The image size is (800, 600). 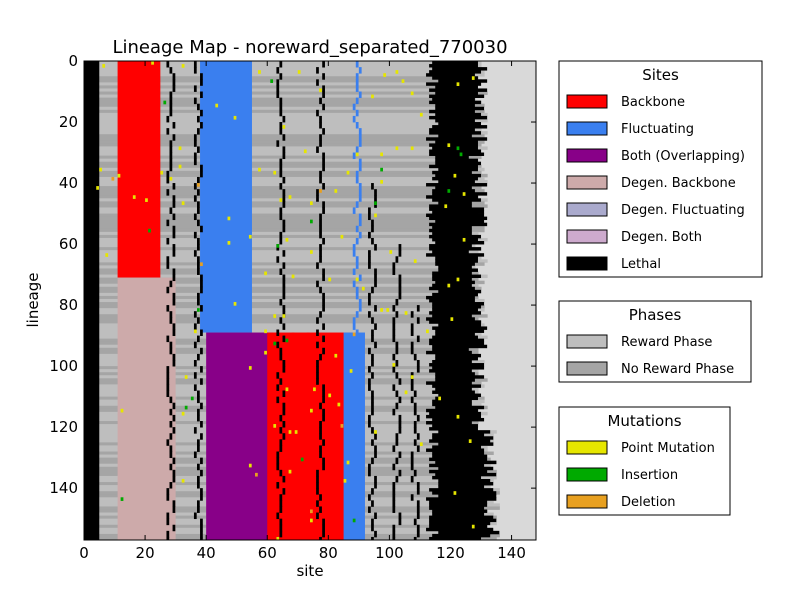 I want to click on legend-title: Sites, so click(x=660, y=75).